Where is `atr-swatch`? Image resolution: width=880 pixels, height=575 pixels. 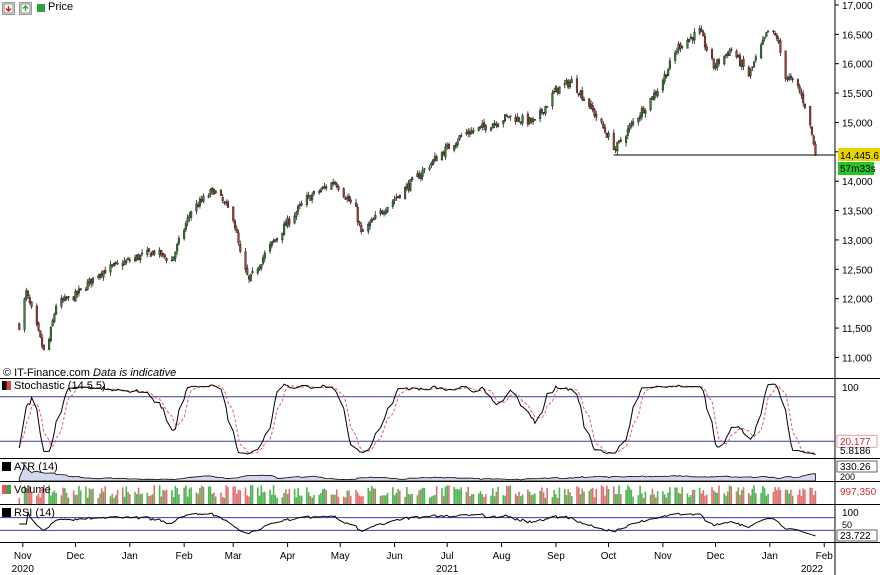
atr-swatch is located at coordinates (6, 466).